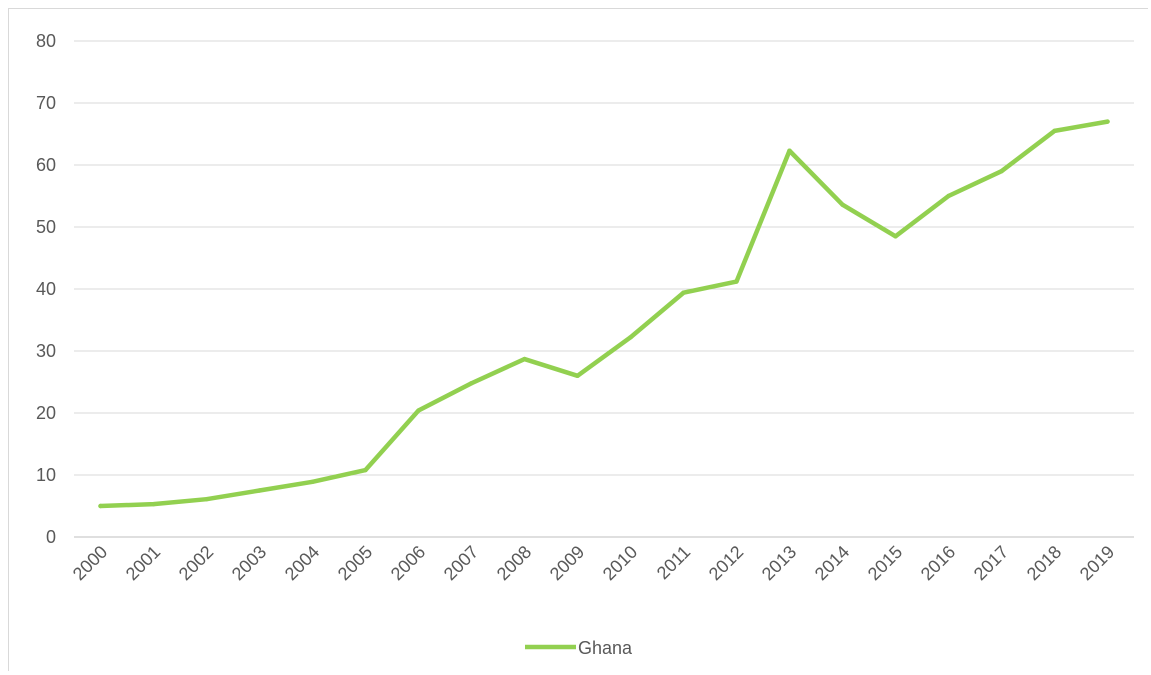 Image resolution: width=1151 pixels, height=675 pixels. What do you see at coordinates (674, 563) in the screenshot?
I see `x-tick-label-2011: 2011` at bounding box center [674, 563].